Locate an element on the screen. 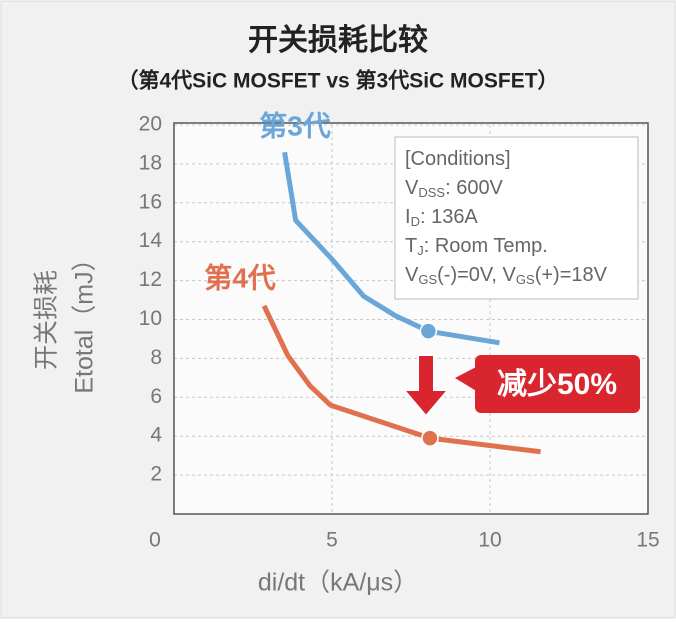  condition-line: VGS(-)=0V, VGS(+)=18V is located at coordinates (506, 275).